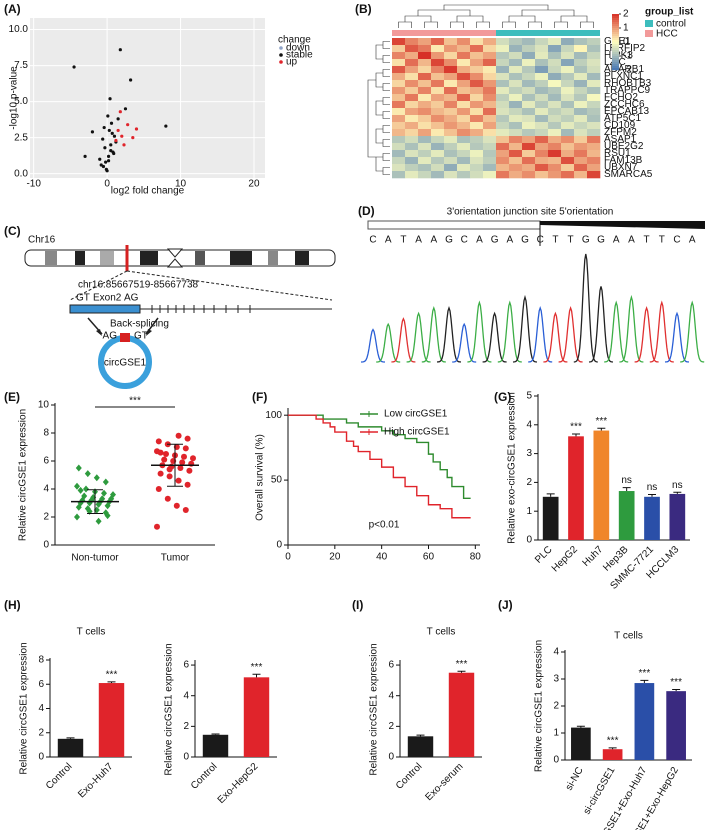 This screenshot has width=709, height=830. Describe the element at coordinates (624, 69) in the screenshot. I see `row-label: ADARB1` at that location.